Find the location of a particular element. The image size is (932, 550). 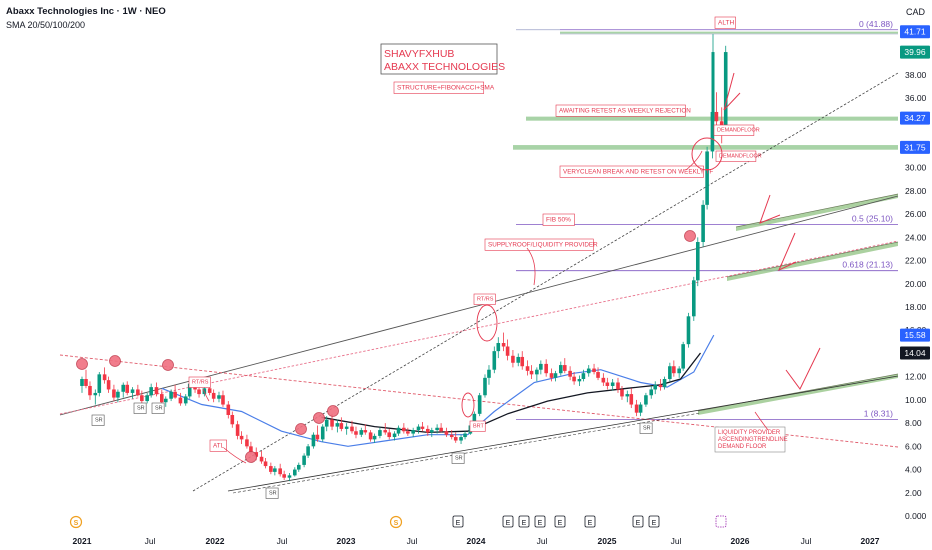

x-tick-label: 2021 is located at coordinates (82, 541).